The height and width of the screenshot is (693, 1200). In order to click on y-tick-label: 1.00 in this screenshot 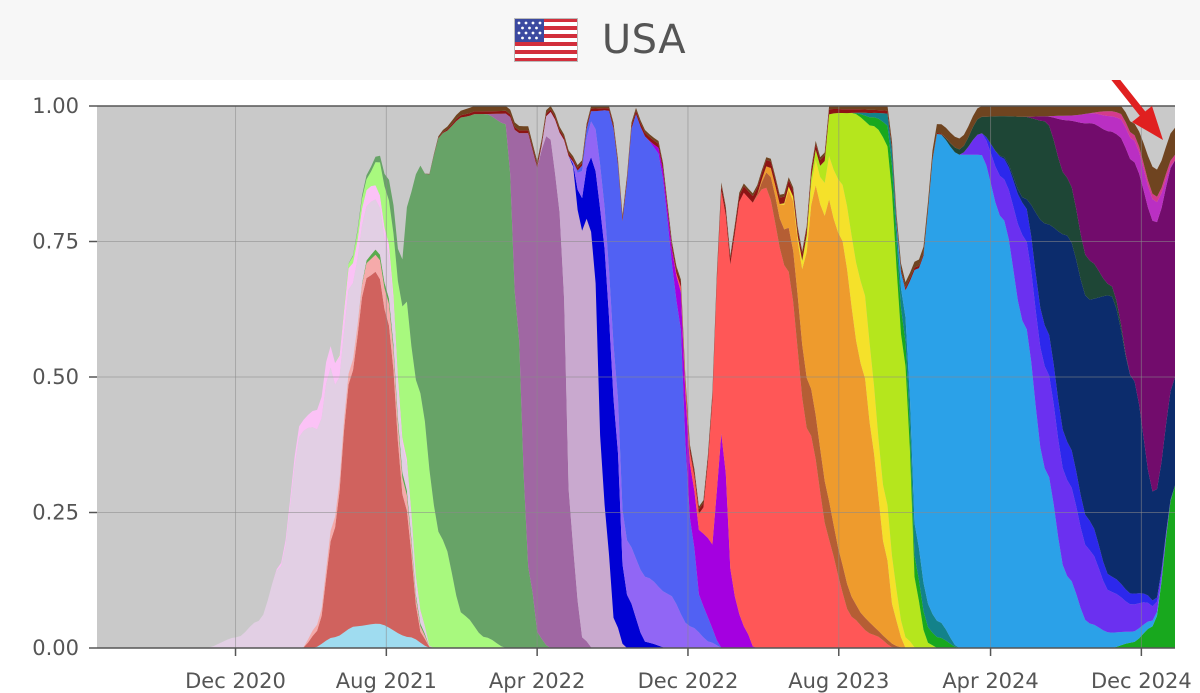, I will do `click(55, 106)`.